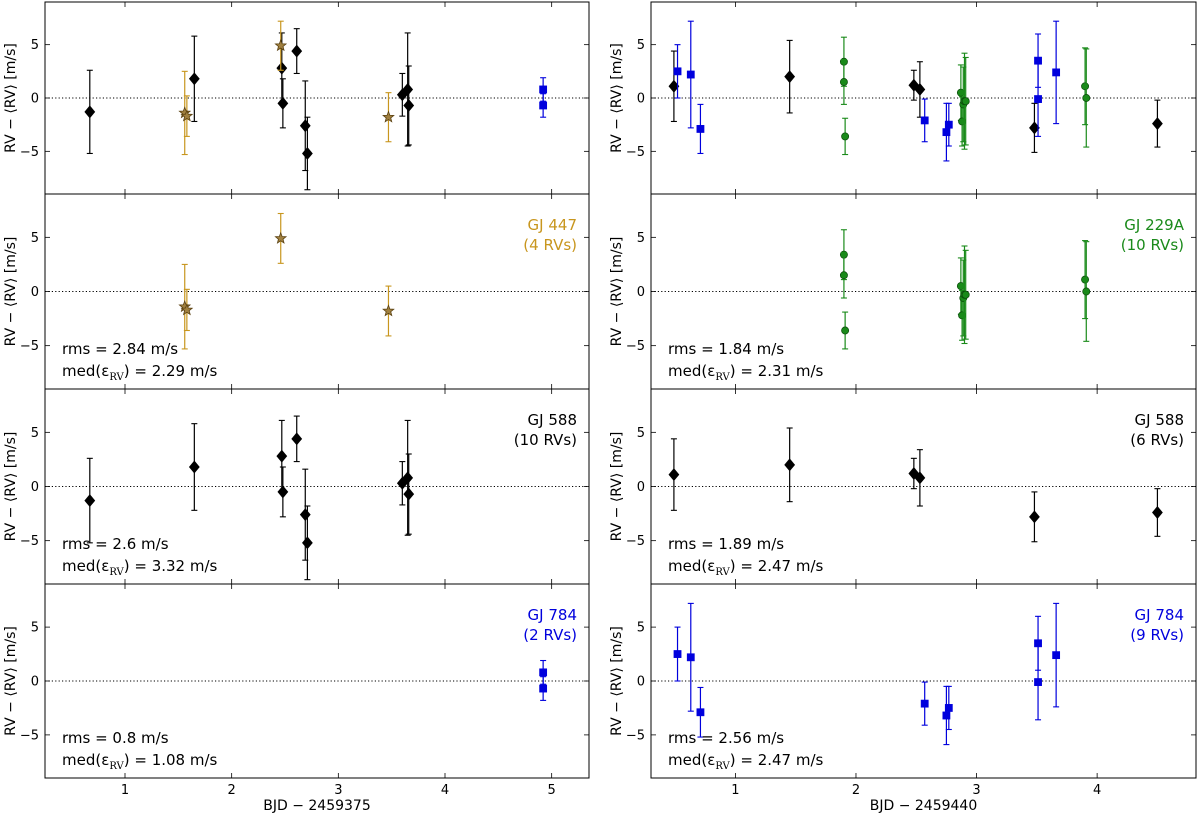  Describe the element at coordinates (115, 544) in the screenshot. I see `stat-rms: rms = 2.6 m/s` at that location.